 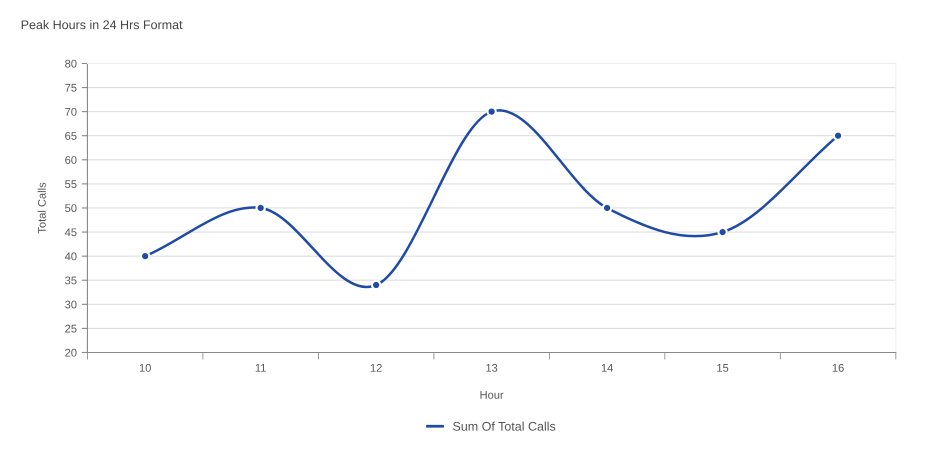 I want to click on y-axis-title: Total Calls, so click(x=42, y=208).